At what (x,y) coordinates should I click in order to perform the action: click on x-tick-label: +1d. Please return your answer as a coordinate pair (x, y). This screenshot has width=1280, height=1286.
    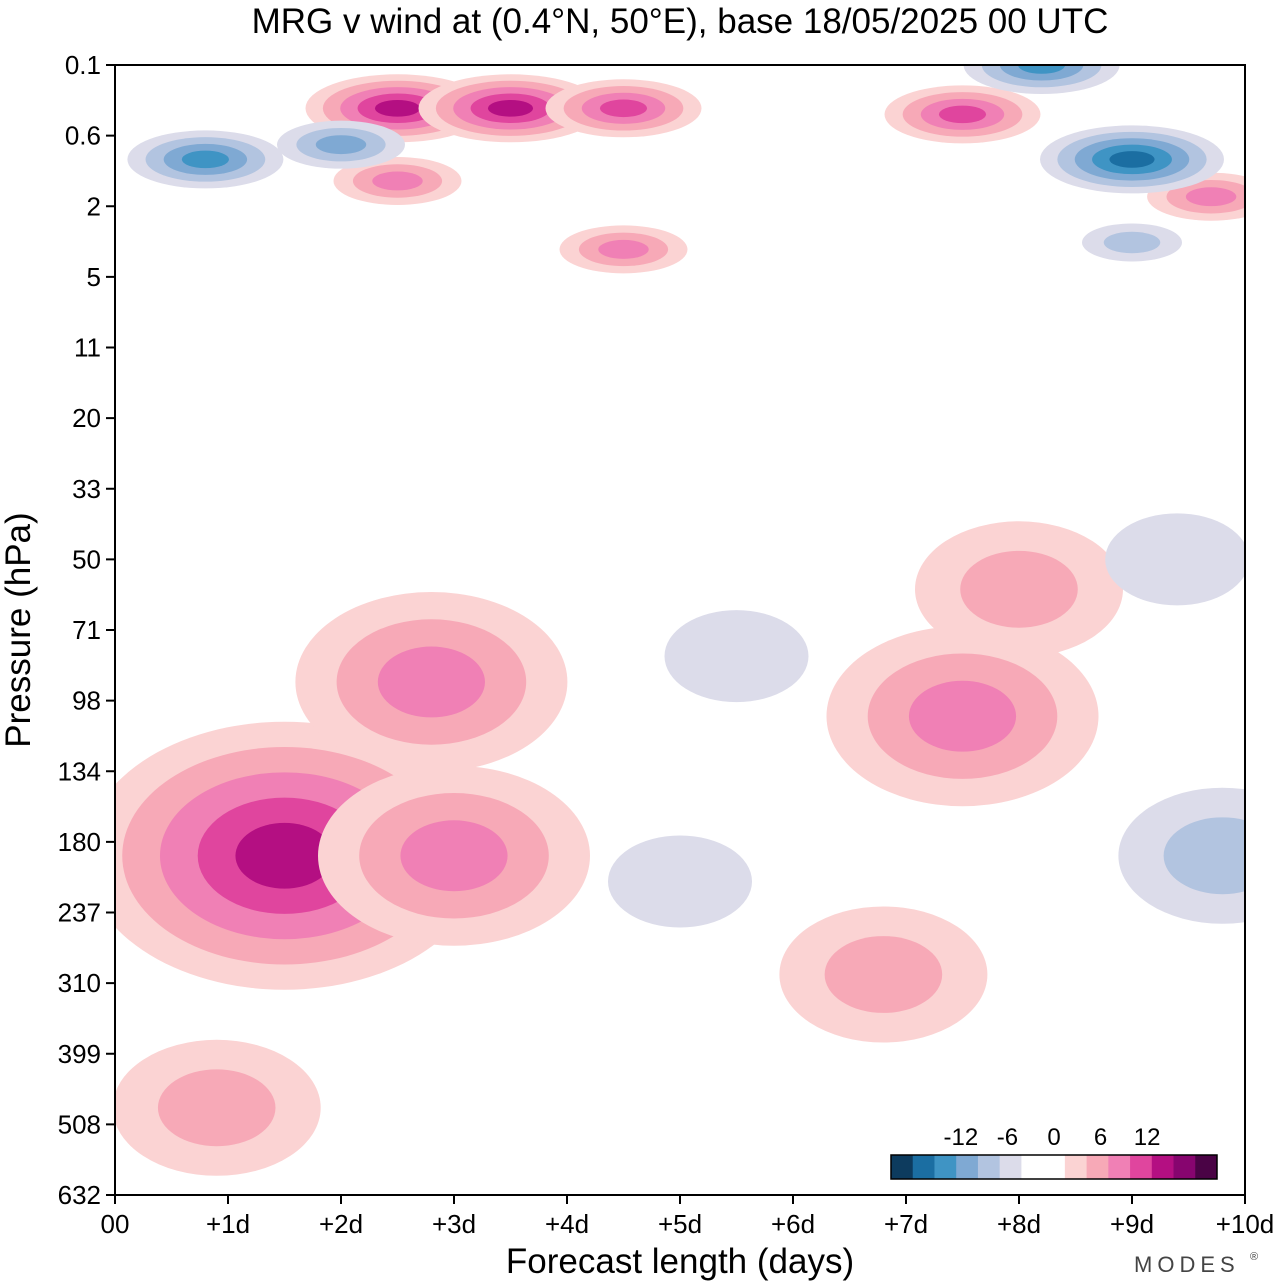
    Looking at the image, I should click on (228, 1224).